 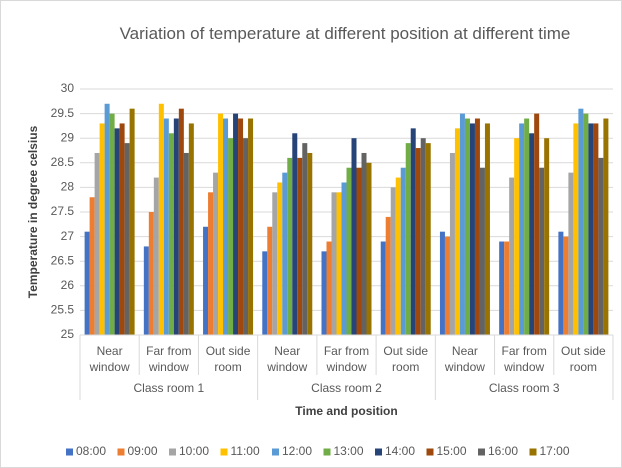 What do you see at coordinates (68, 236) in the screenshot?
I see `y-tick-label: 27` at bounding box center [68, 236].